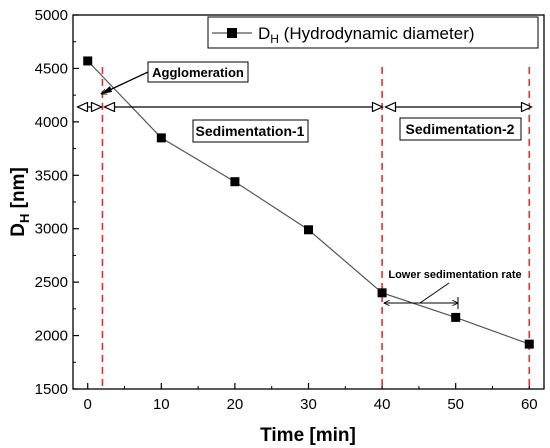 The image size is (550, 448). I want to click on lower-rate-label-box, so click(455, 274).